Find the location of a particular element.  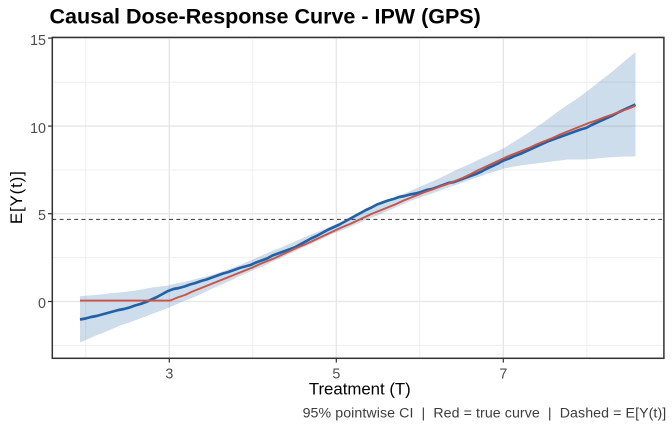

svg-text: 7 is located at coordinates (503, 374).